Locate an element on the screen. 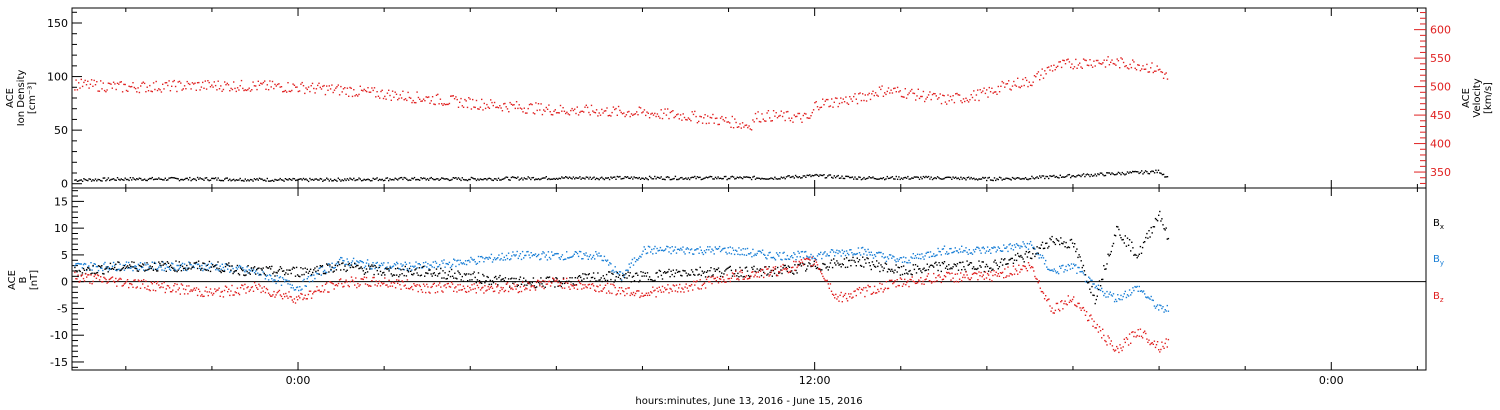  b-ylabel-2: B is located at coordinates (23, 279).